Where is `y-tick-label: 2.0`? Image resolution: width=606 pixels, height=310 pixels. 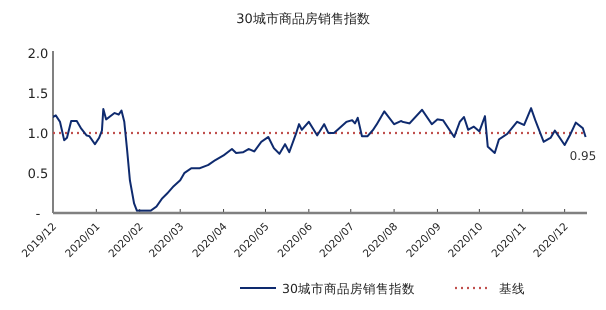 y-tick-label: 2.0 is located at coordinates (38, 54).